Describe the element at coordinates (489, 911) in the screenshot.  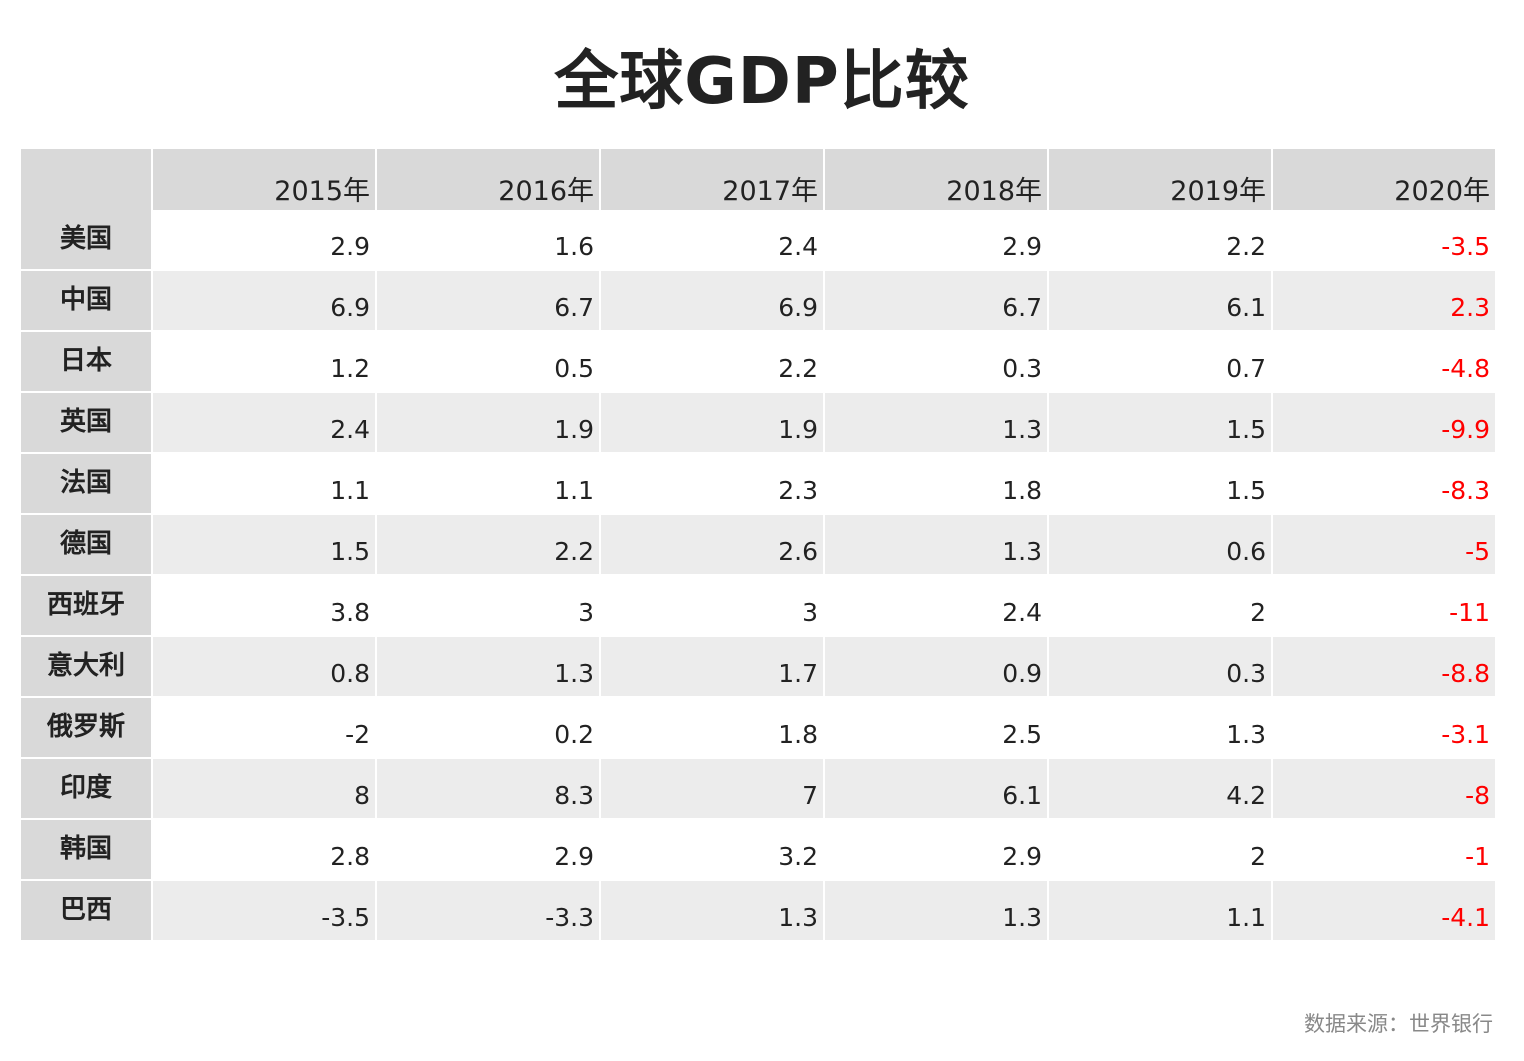
I see `table-cell: -3.3` at that location.